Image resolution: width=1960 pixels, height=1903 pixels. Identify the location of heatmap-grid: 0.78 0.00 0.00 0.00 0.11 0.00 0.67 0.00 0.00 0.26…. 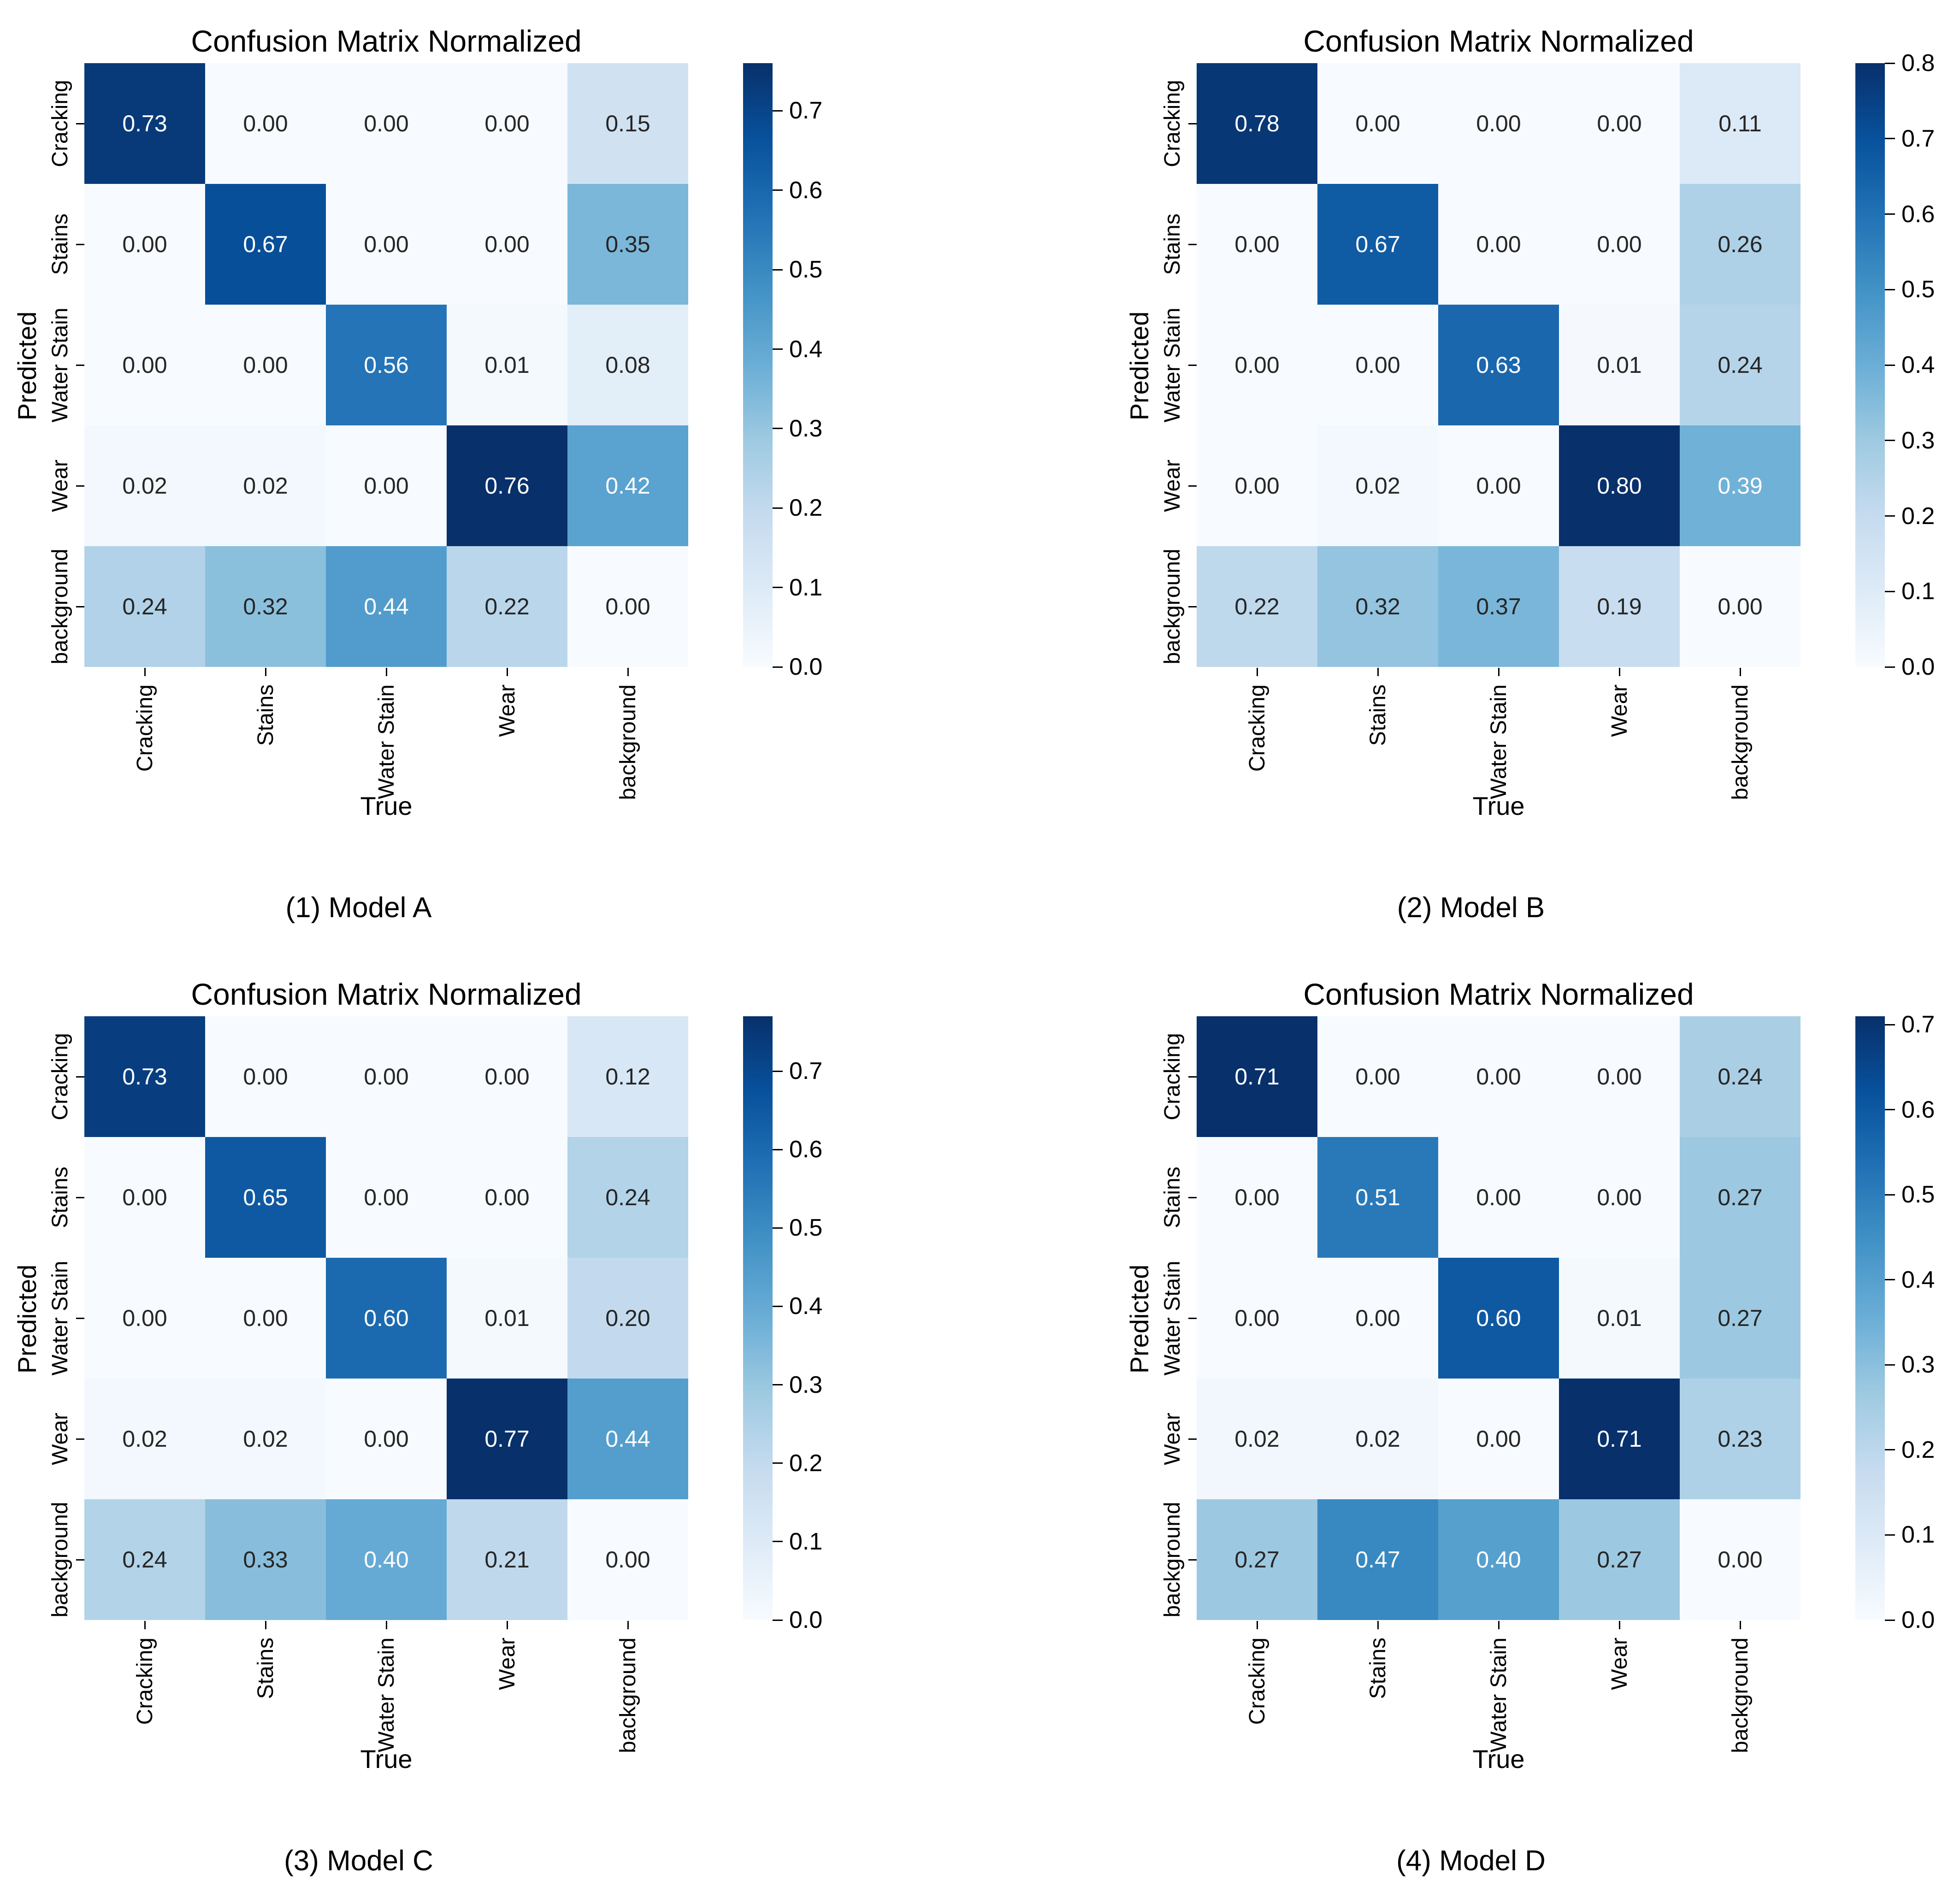
(1499, 365).